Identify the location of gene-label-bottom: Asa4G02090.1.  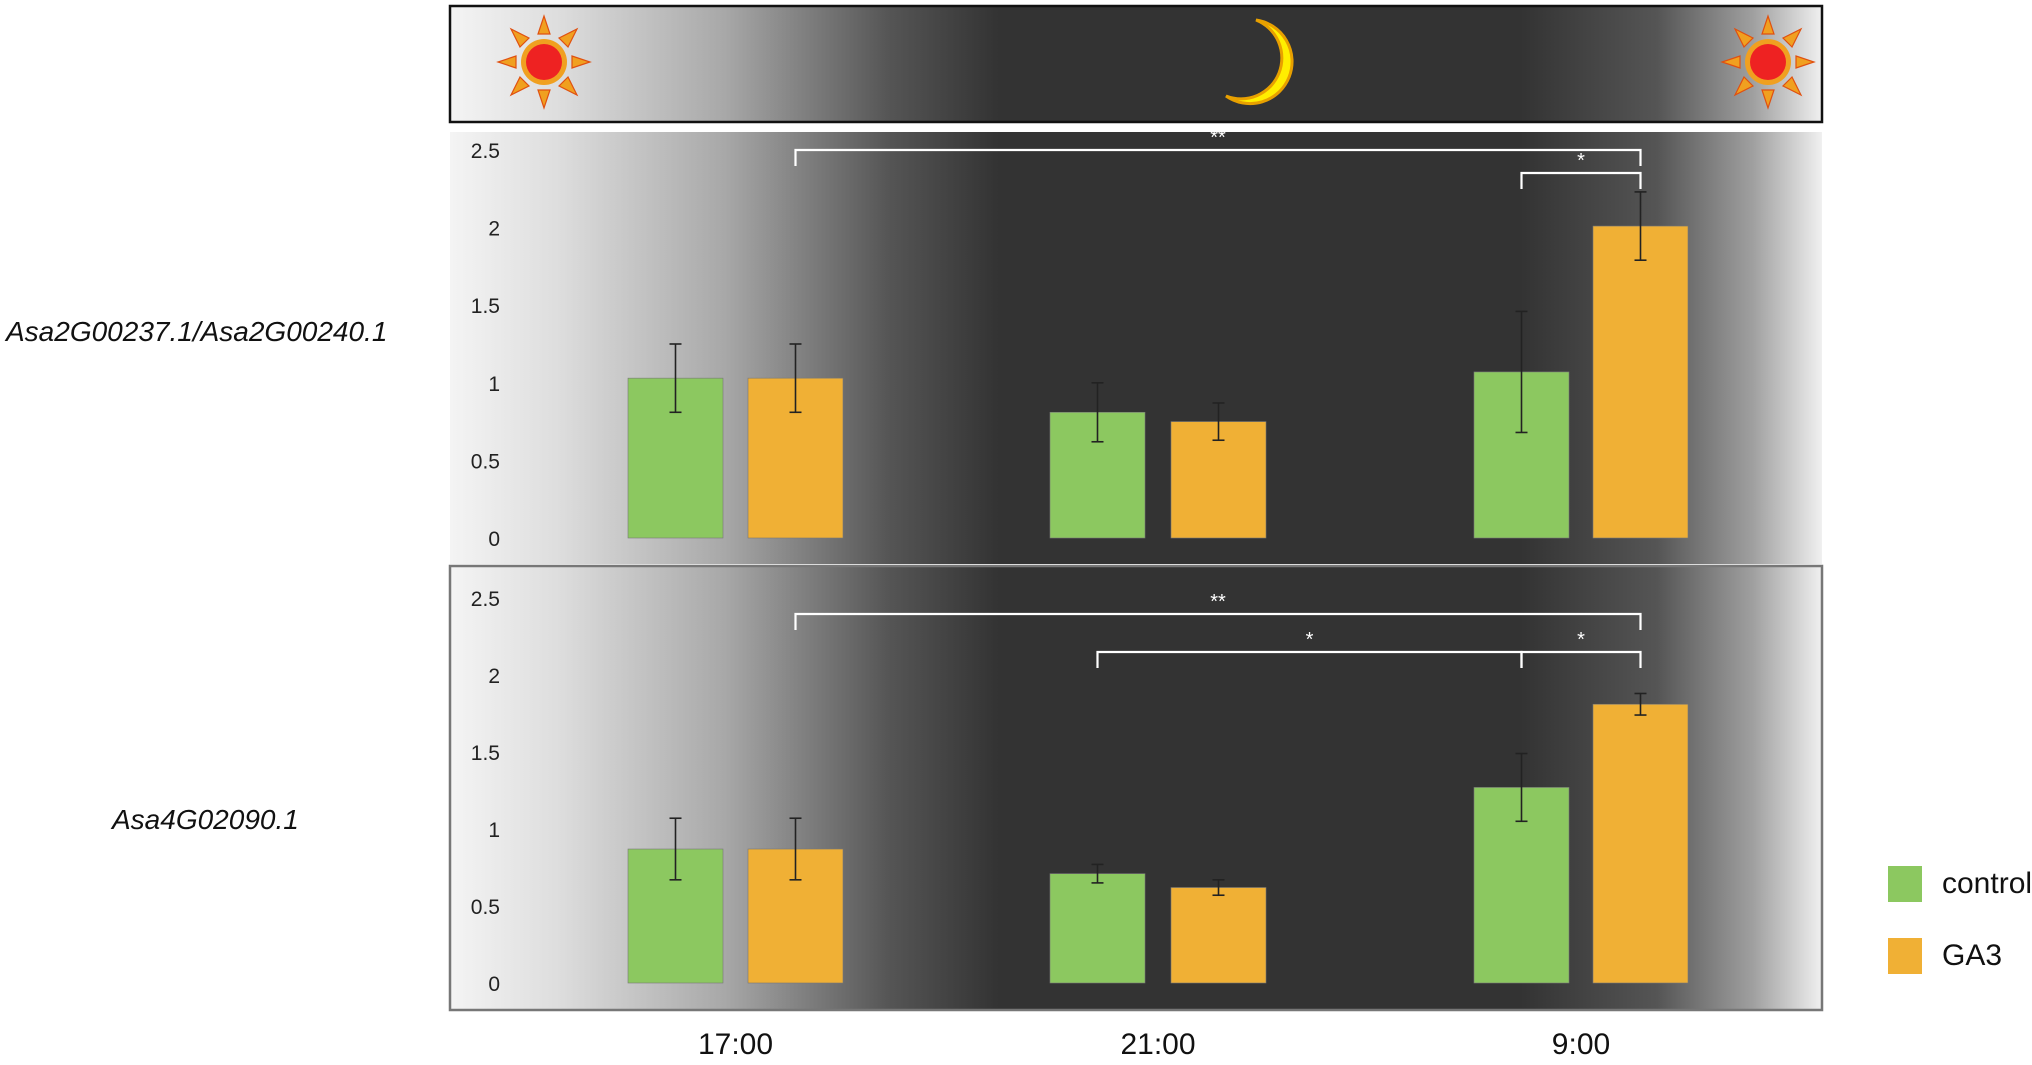
(205, 819).